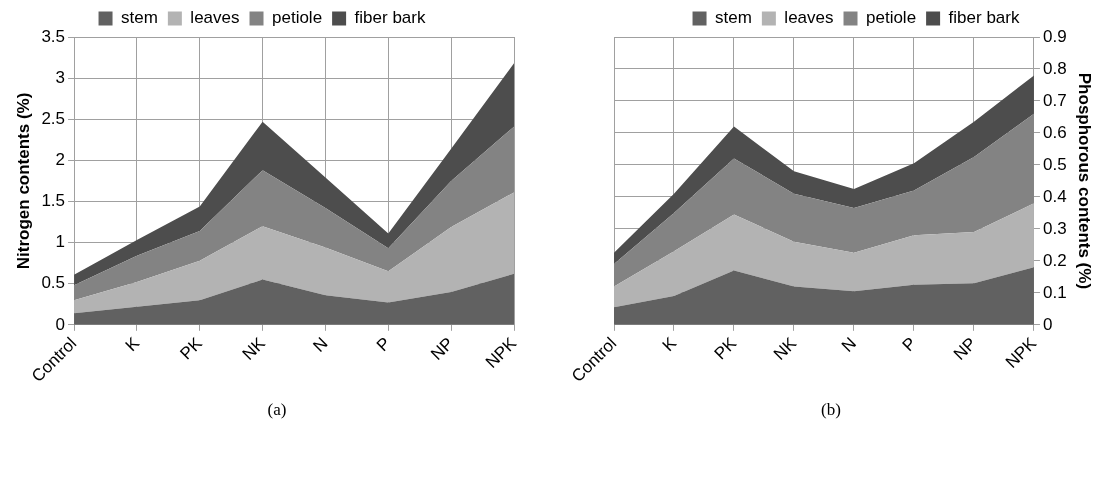 This screenshot has width=1108, height=479. What do you see at coordinates (1054, 164) in the screenshot?
I see `y2-tick-label: 0.5` at bounding box center [1054, 164].